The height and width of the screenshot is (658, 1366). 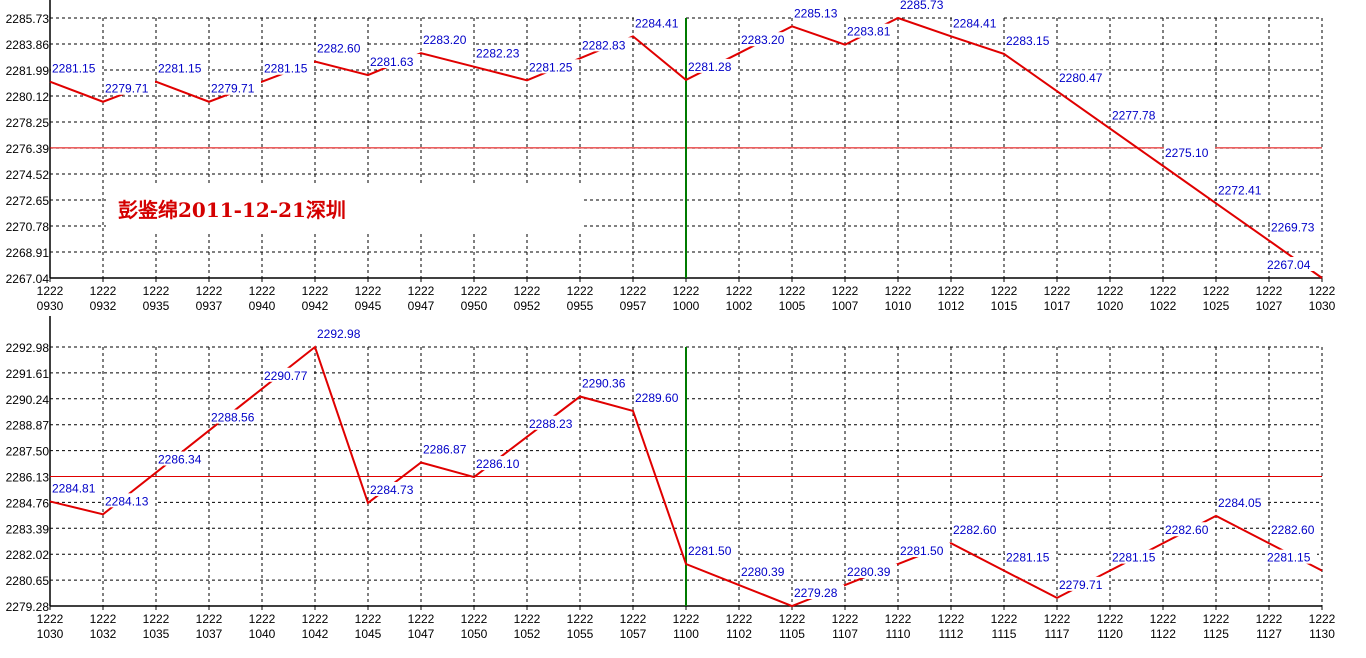 I want to click on x-tick-time: 1042, so click(x=315, y=634).